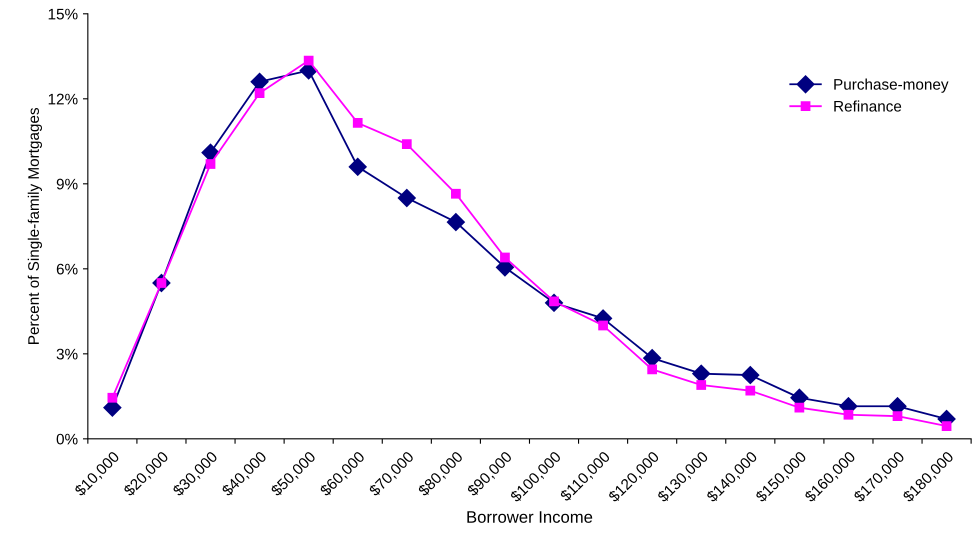  I want to click on y-tick-label: 6%, so click(67, 269).